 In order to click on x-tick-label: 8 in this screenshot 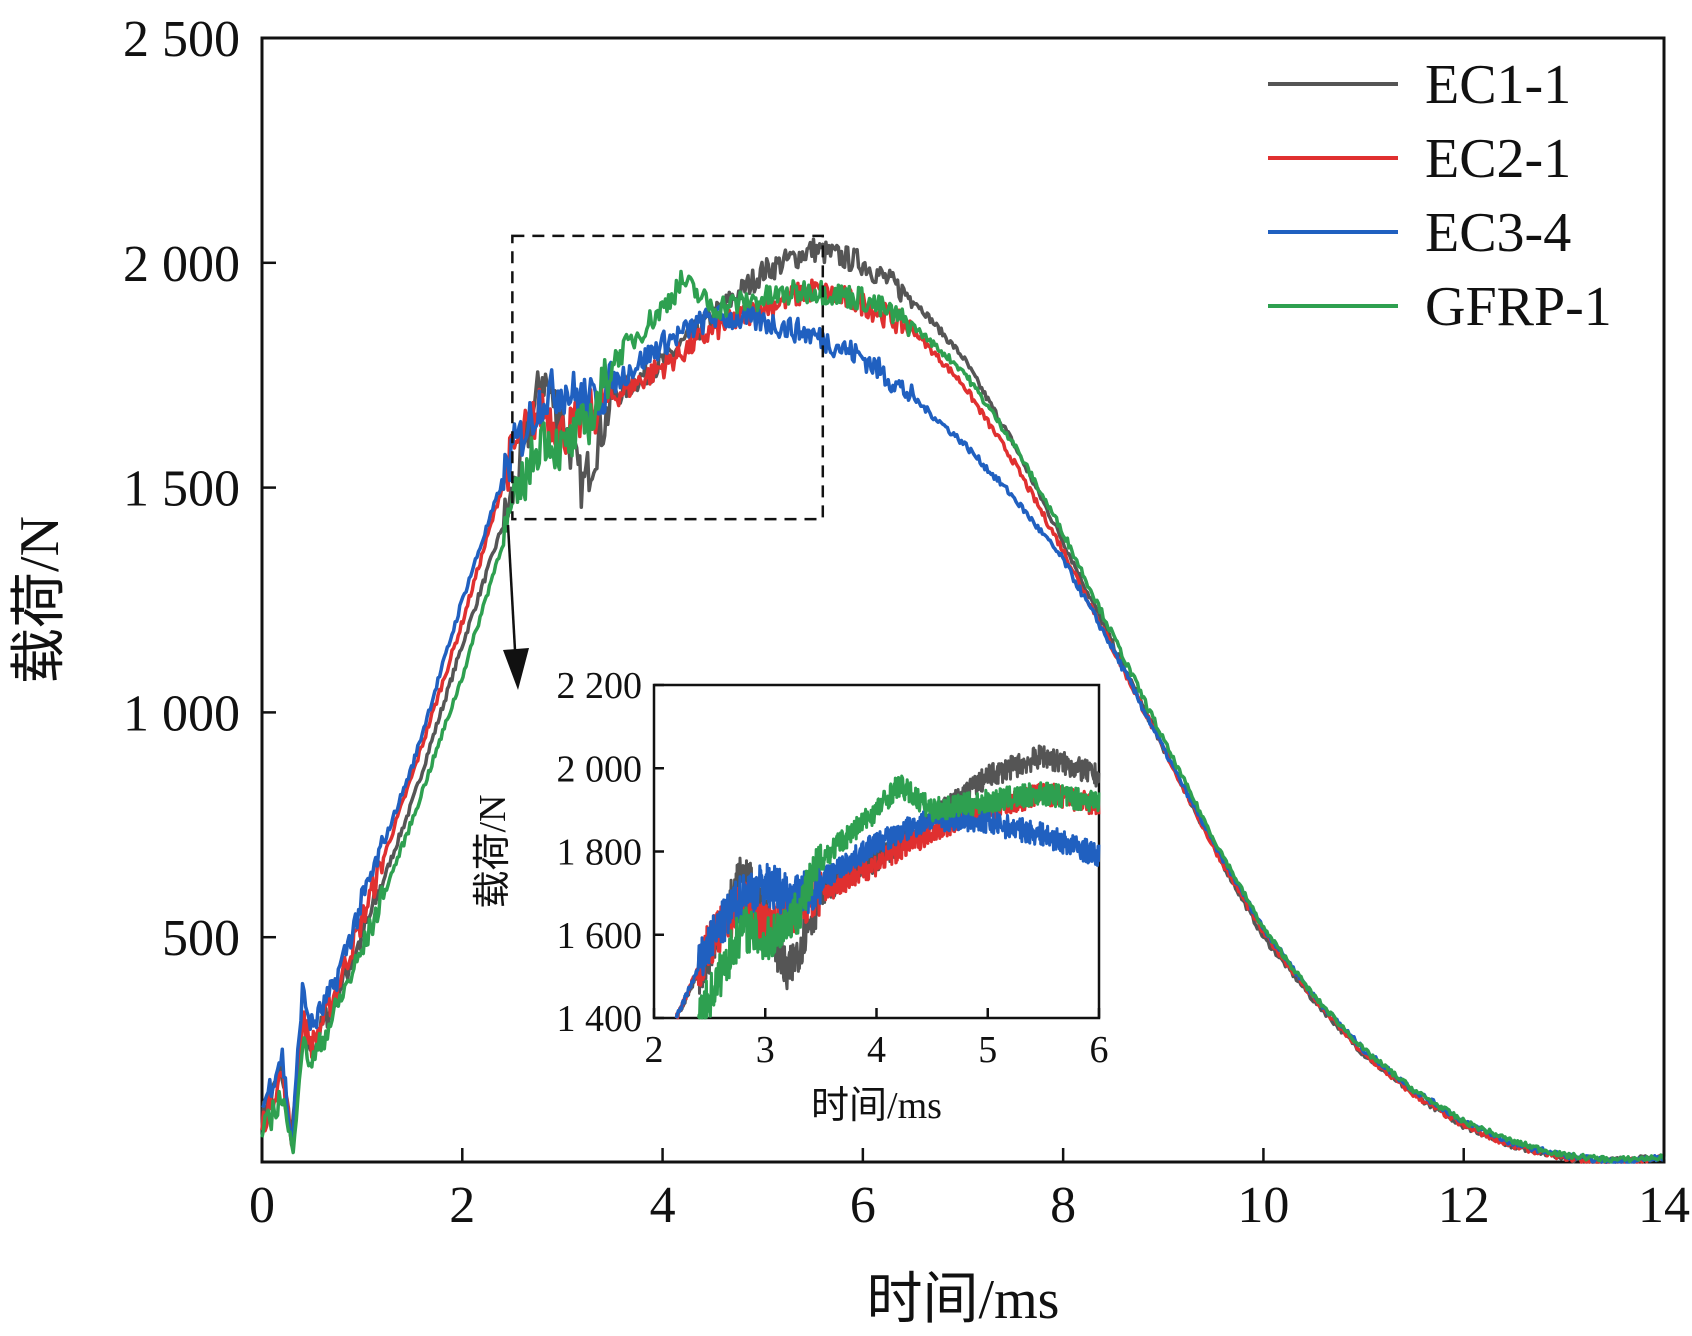, I will do `click(1063, 1205)`.